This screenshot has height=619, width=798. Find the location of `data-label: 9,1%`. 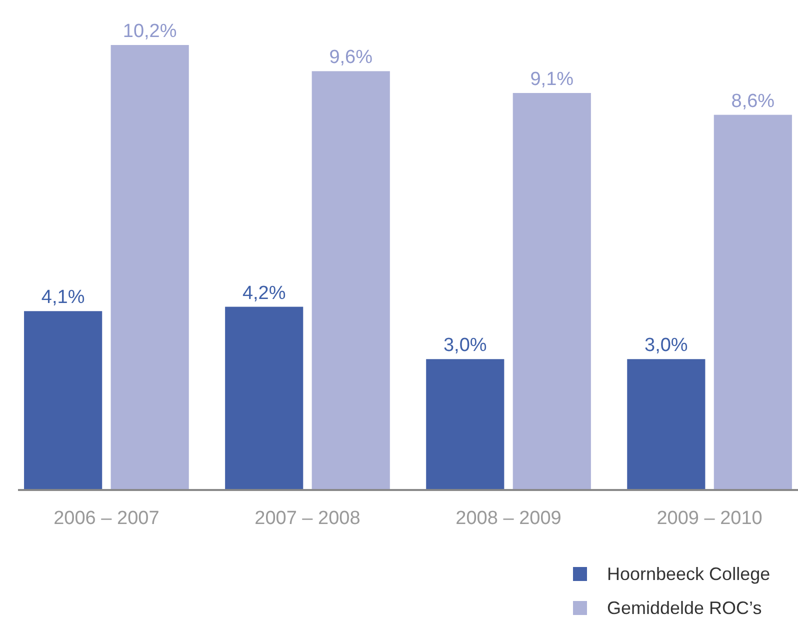

data-label: 9,1% is located at coordinates (552, 79).